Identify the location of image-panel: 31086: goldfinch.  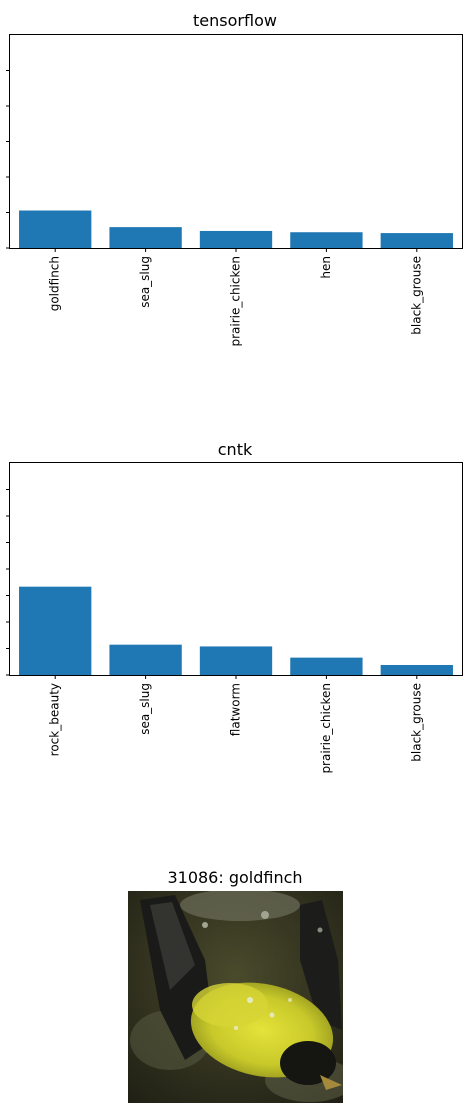
(235, 985).